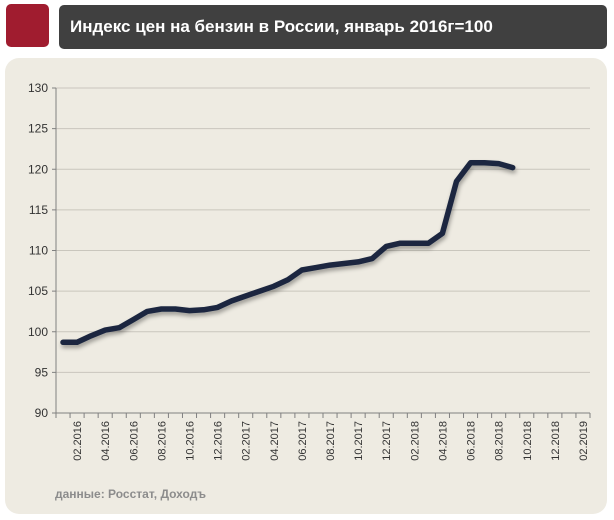 This screenshot has height=520, width=614. Describe the element at coordinates (275, 441) in the screenshot. I see `x-tick-label: 04.2017` at that location.